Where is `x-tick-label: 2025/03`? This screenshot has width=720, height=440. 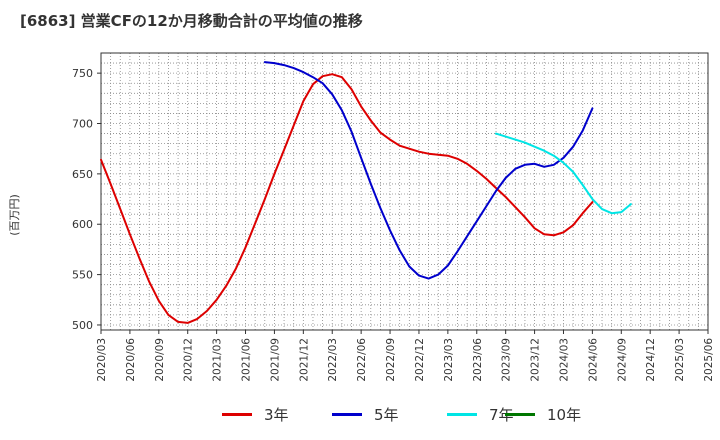 x-tick-label: 2025/03 is located at coordinates (680, 360).